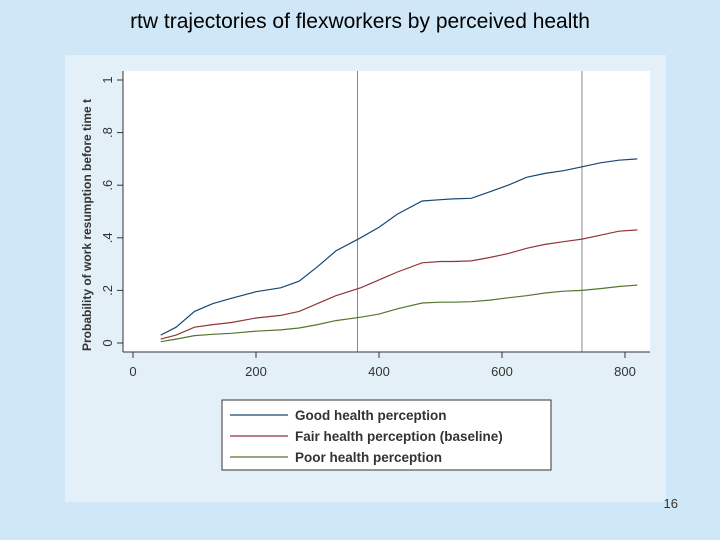 The image size is (720, 540). What do you see at coordinates (132, 371) in the screenshot?
I see `x-tick-label-0: 0` at bounding box center [132, 371].